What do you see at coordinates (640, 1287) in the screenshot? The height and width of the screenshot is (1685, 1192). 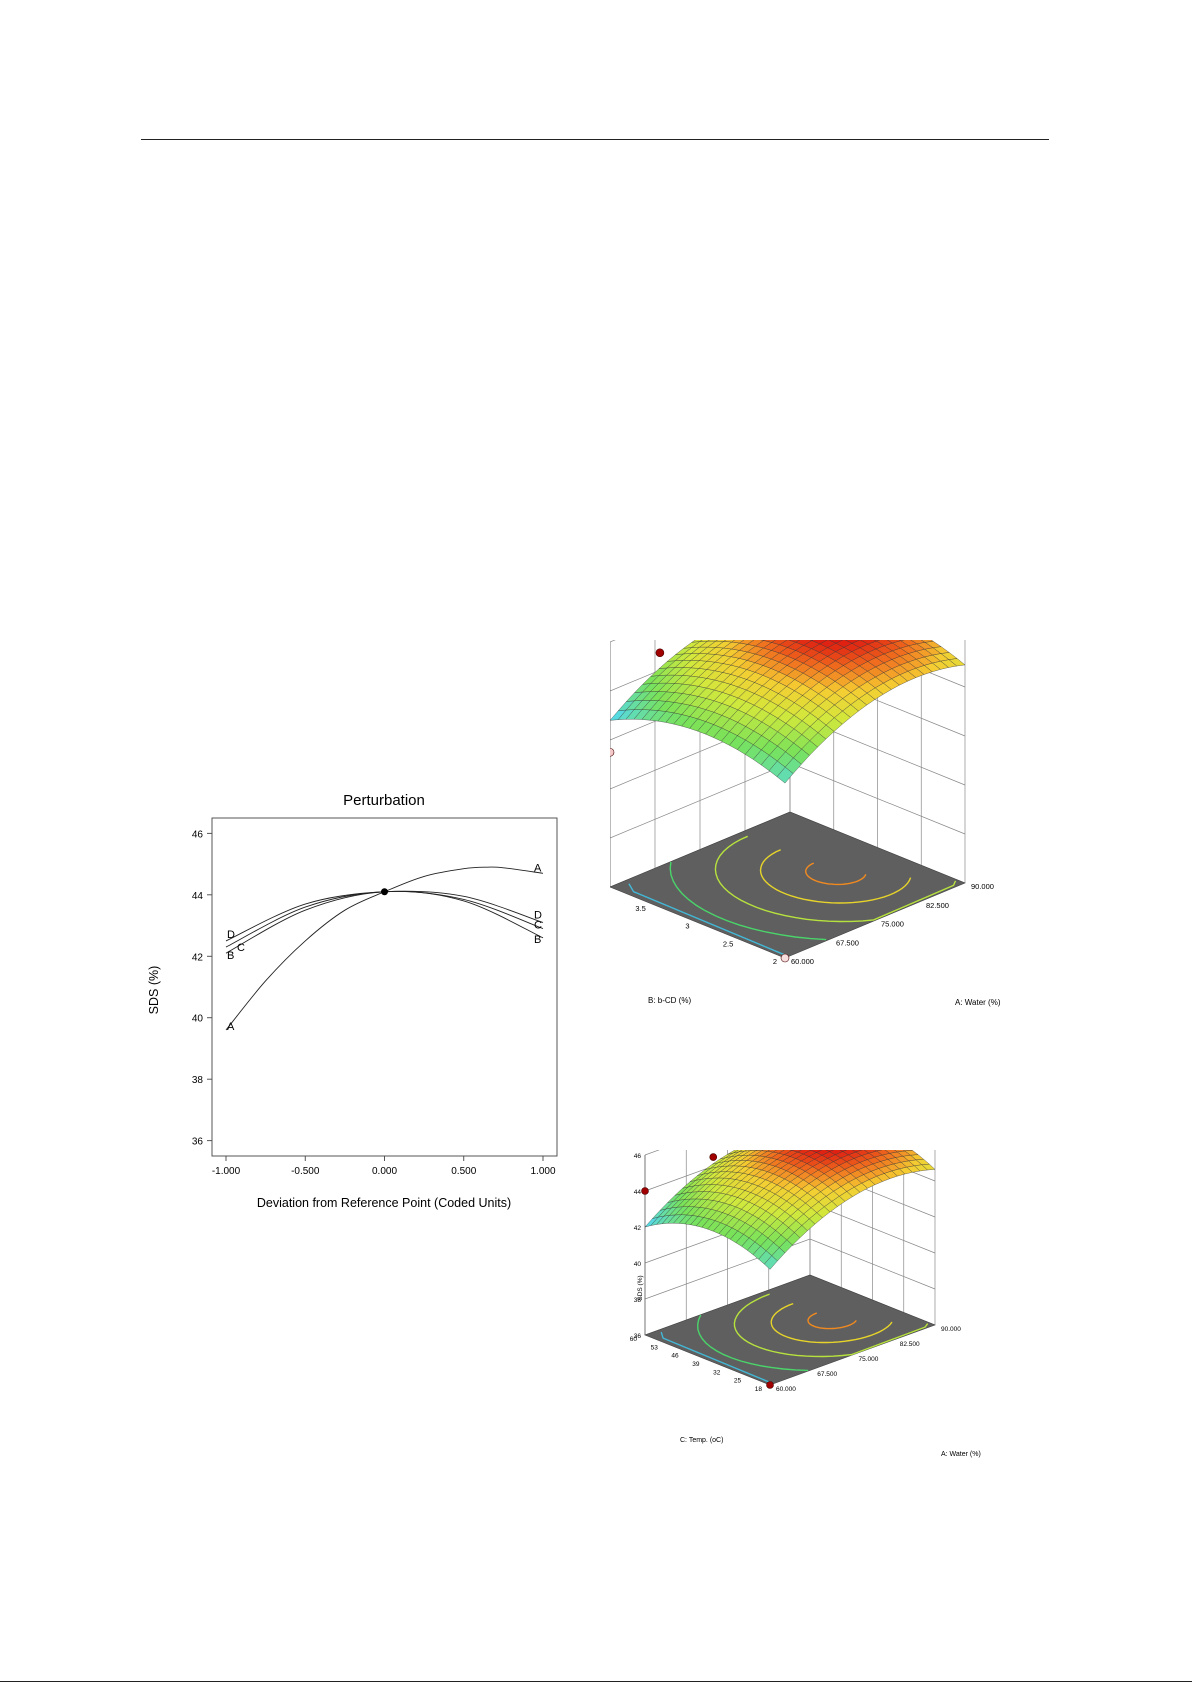 I see `z-axis-label: SDS (%)` at bounding box center [640, 1287].